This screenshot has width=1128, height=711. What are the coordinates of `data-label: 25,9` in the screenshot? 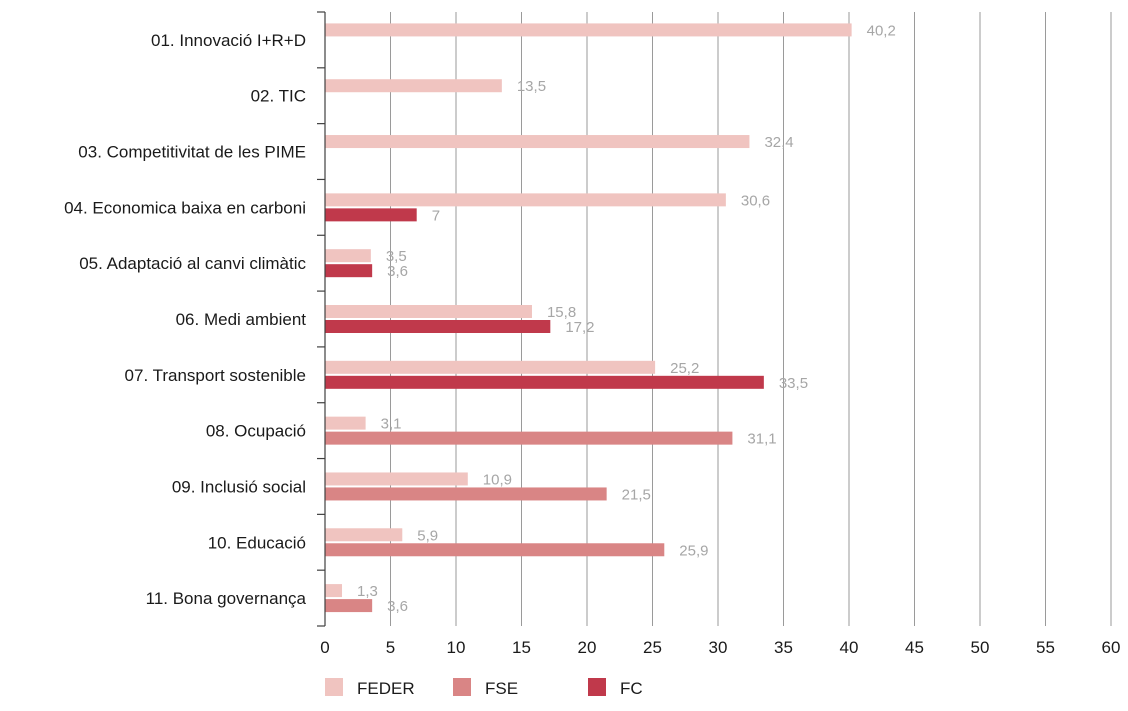 It's located at (693, 550).